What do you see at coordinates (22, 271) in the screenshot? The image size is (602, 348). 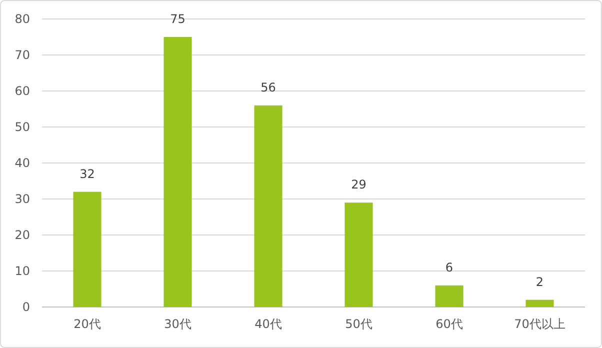 I see `y-tick-label: 10` at bounding box center [22, 271].